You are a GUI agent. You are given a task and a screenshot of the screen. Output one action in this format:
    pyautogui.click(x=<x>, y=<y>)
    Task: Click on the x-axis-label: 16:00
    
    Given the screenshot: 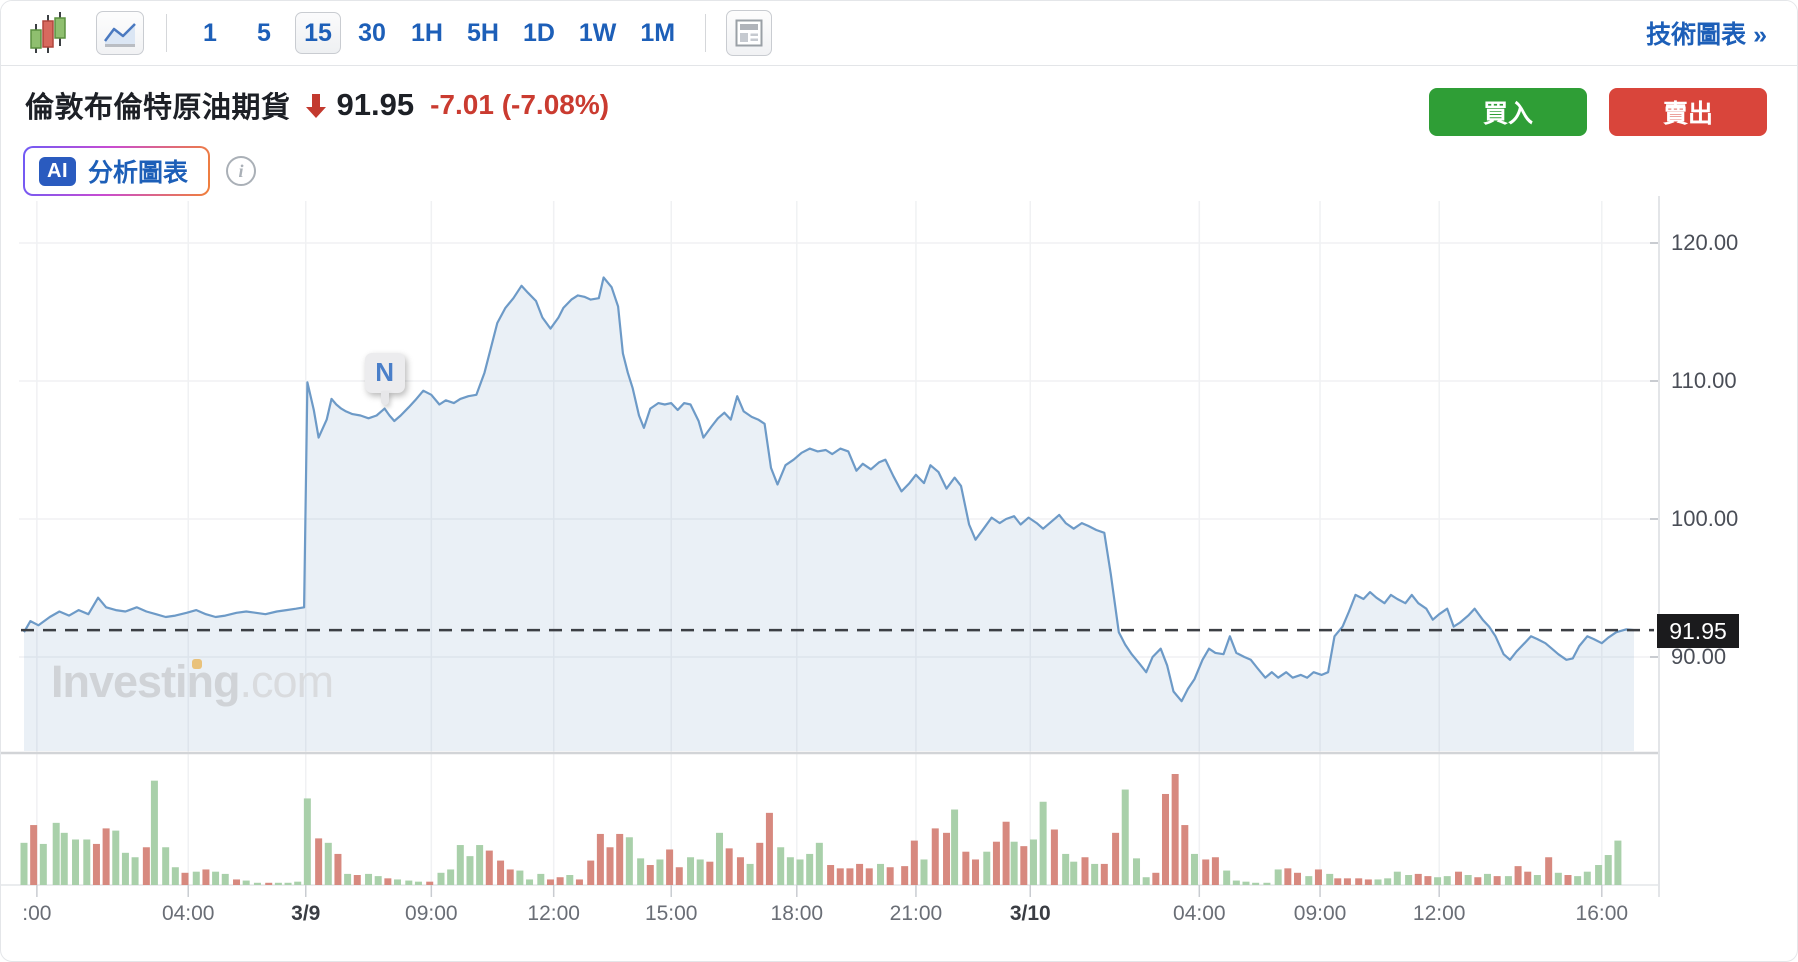 What is the action you would take?
    pyautogui.click(x=1602, y=913)
    